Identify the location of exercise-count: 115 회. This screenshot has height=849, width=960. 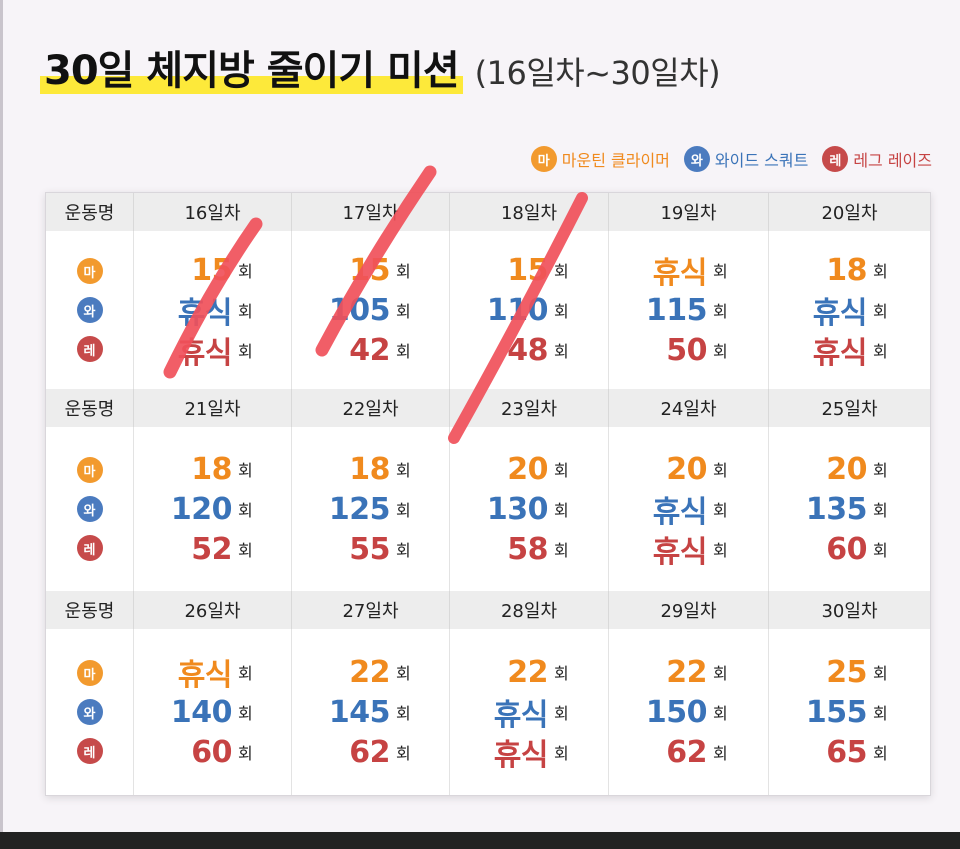
(691, 310).